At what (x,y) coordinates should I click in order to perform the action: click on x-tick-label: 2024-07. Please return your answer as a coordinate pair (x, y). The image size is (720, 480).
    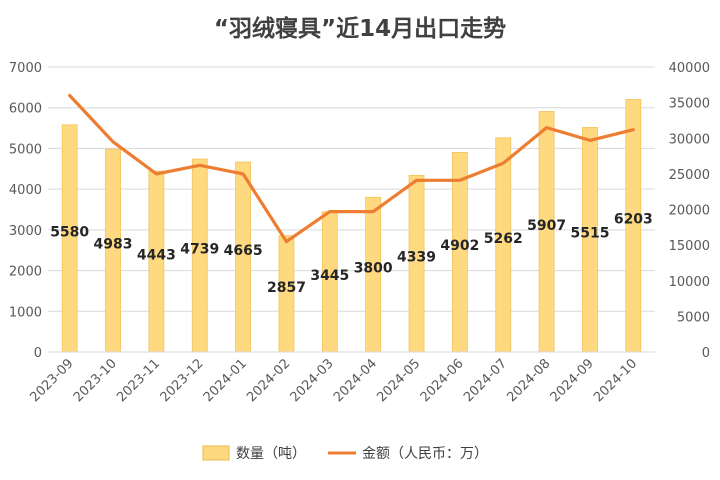
    Looking at the image, I should click on (485, 380).